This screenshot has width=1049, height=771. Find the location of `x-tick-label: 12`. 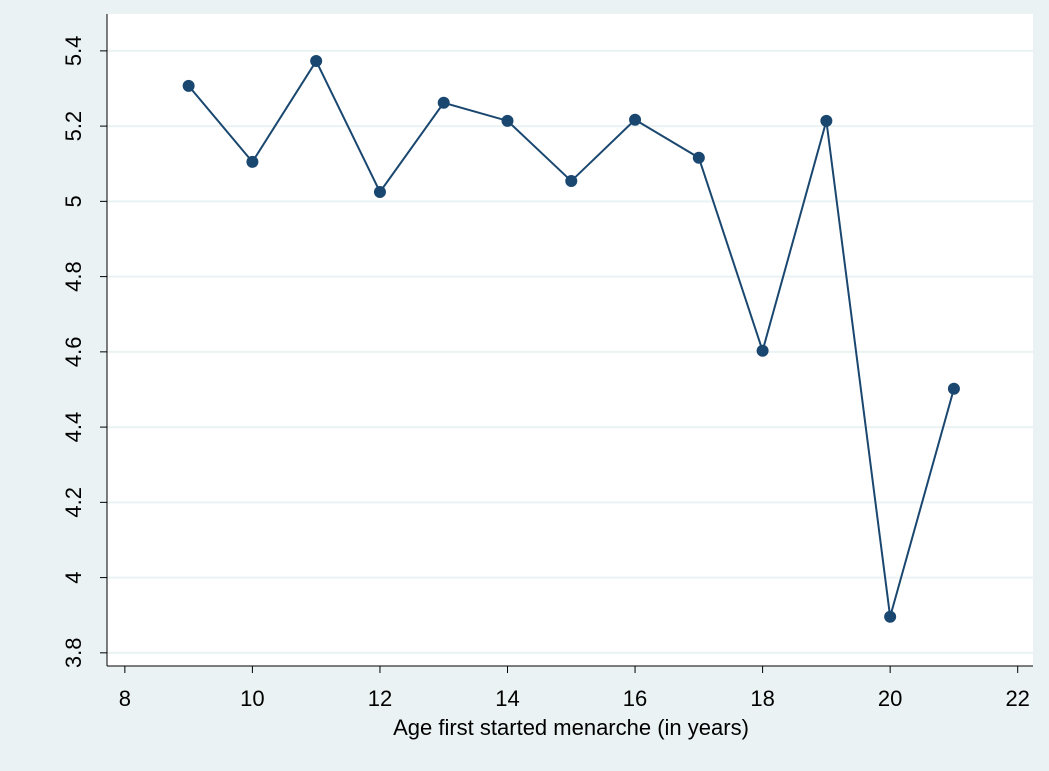

x-tick-label: 12 is located at coordinates (380, 698).